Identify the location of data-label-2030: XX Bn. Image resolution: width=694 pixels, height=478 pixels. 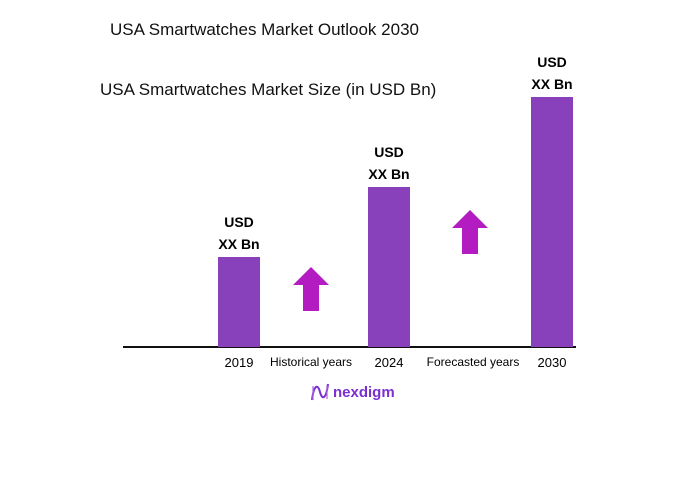
(551, 84).